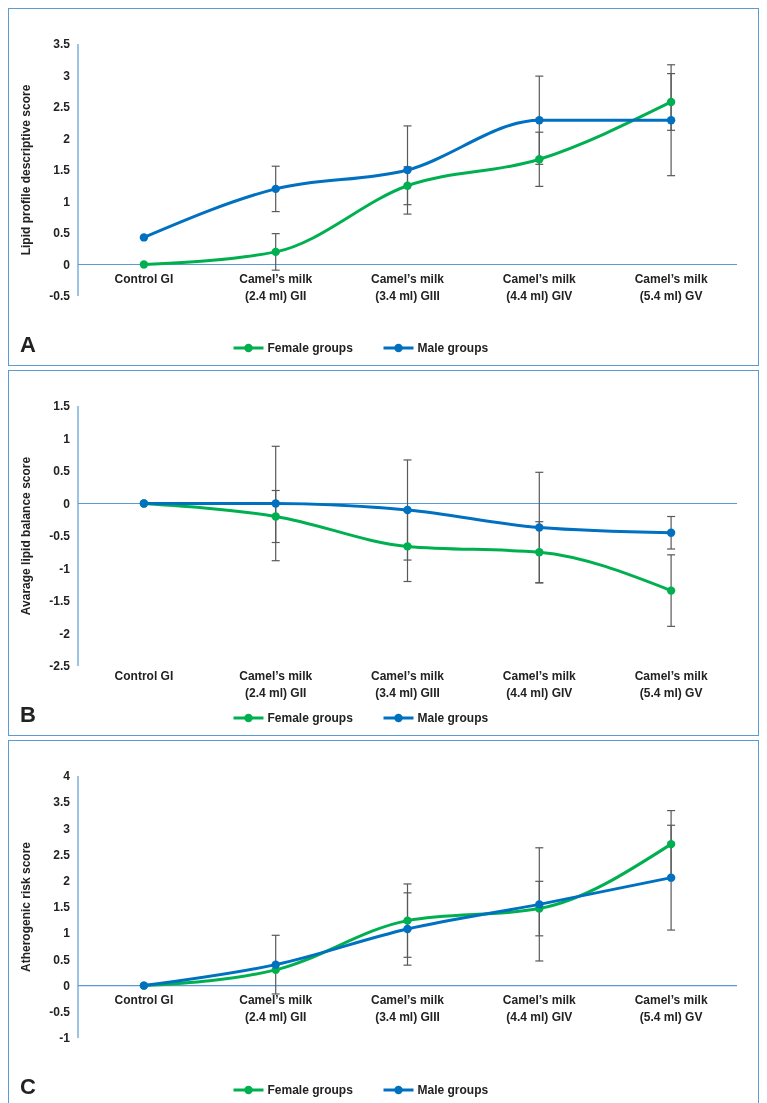 The height and width of the screenshot is (1103, 767). I want to click on text: C, so click(28, 1086).